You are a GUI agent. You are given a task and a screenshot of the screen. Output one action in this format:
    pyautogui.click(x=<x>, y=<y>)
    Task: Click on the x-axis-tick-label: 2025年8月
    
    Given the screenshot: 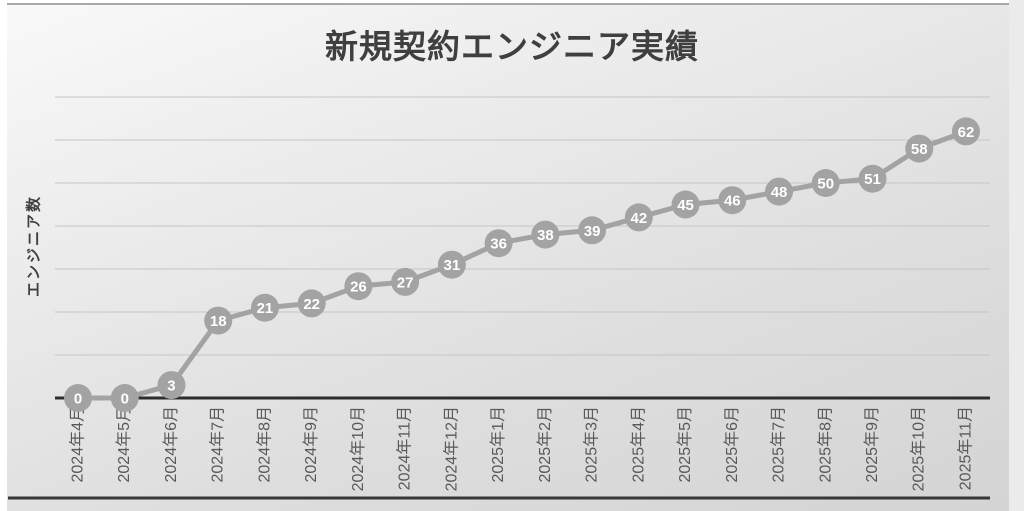 What is the action you would take?
    pyautogui.click(x=825, y=444)
    